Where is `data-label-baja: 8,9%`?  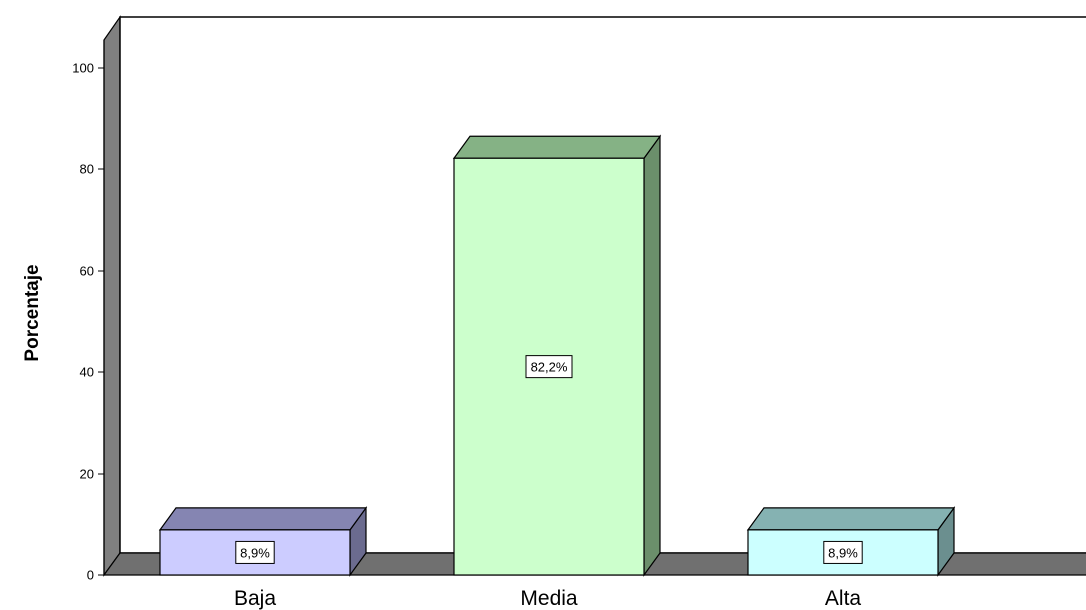 data-label-baja: 8,9% is located at coordinates (255, 552).